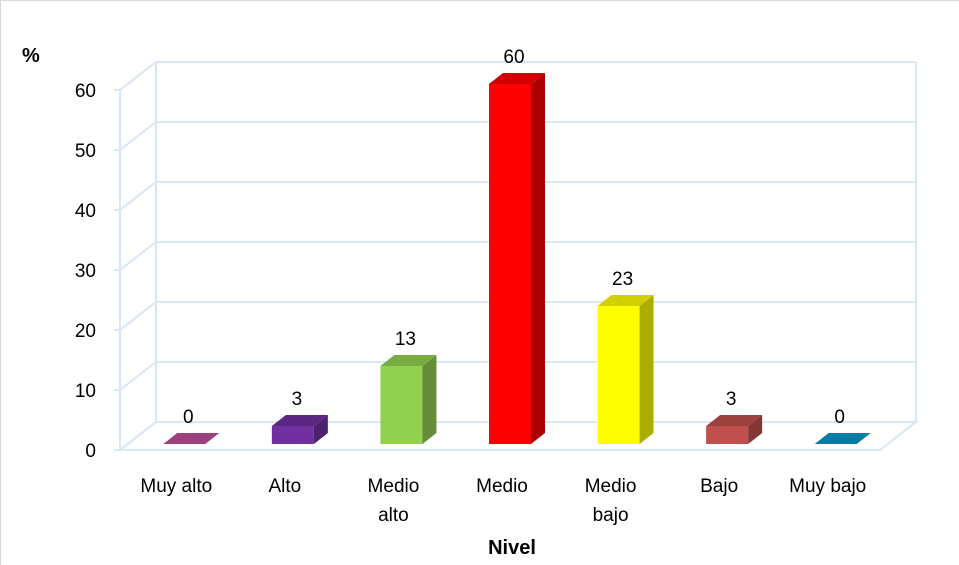 The height and width of the screenshot is (565, 959). What do you see at coordinates (827, 486) in the screenshot?
I see `x-tick-label: Muy bajo` at bounding box center [827, 486].